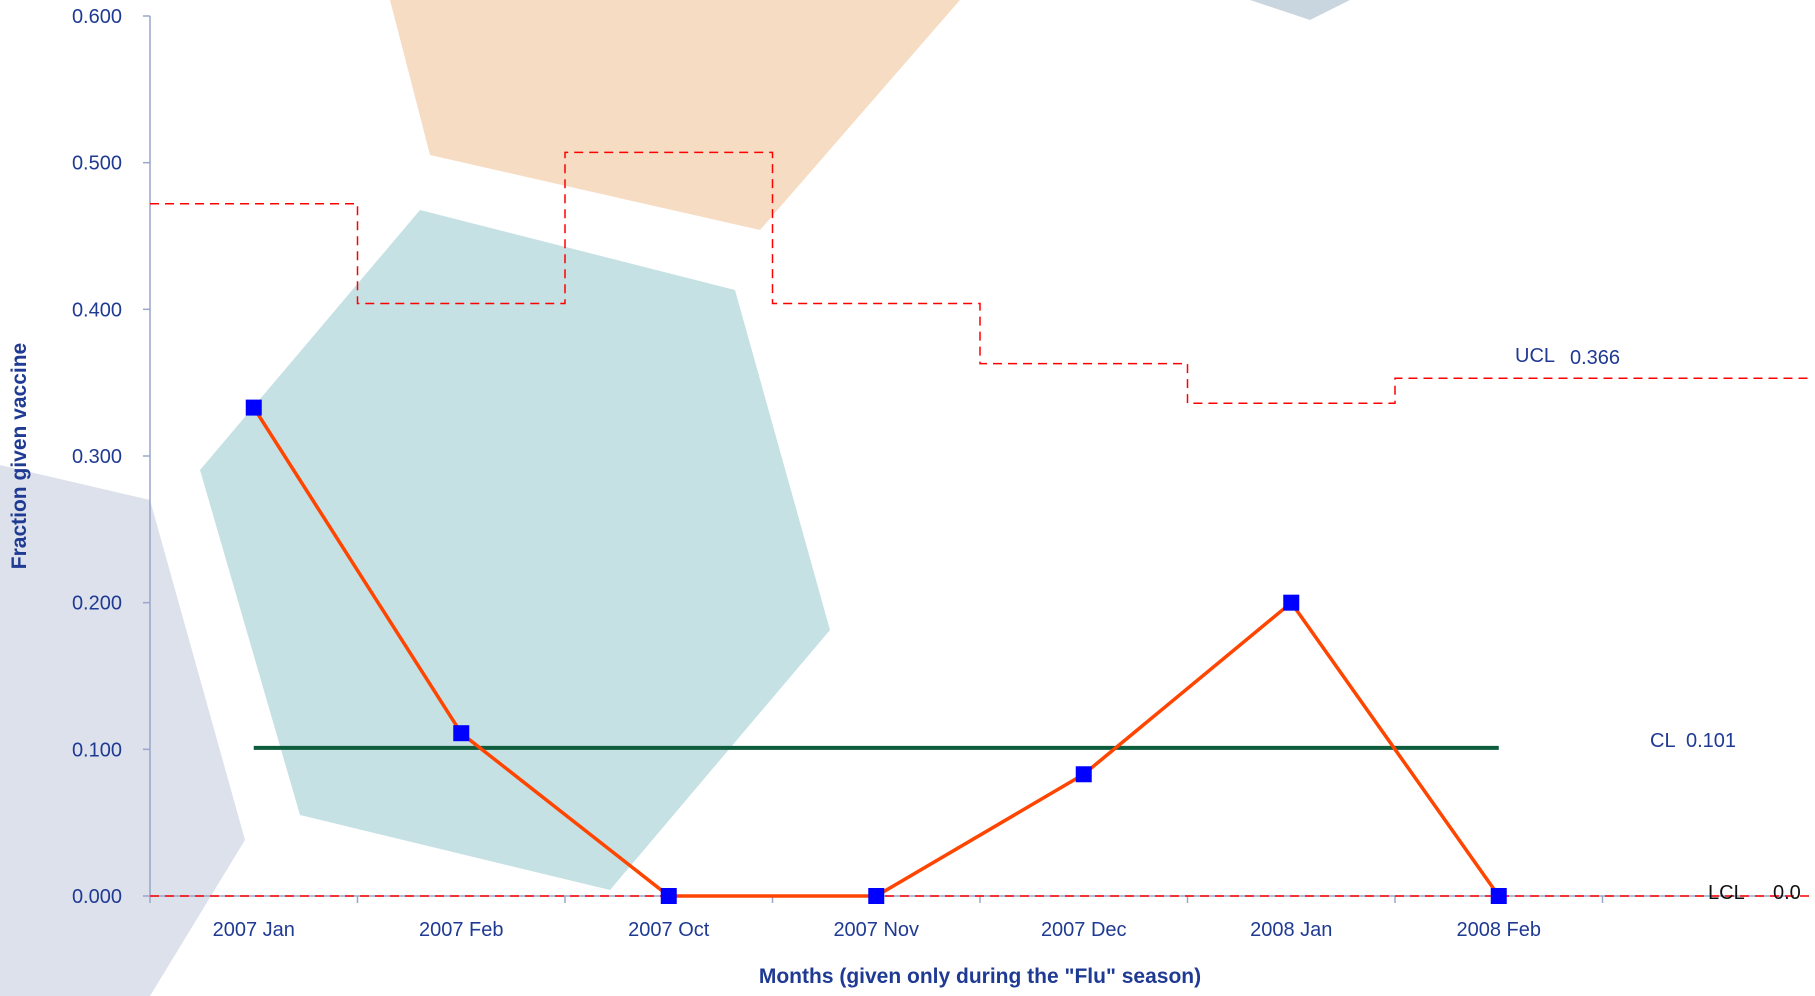 The image size is (1815, 996). What do you see at coordinates (1726, 893) in the screenshot?
I see `lcl-label: LCL` at bounding box center [1726, 893].